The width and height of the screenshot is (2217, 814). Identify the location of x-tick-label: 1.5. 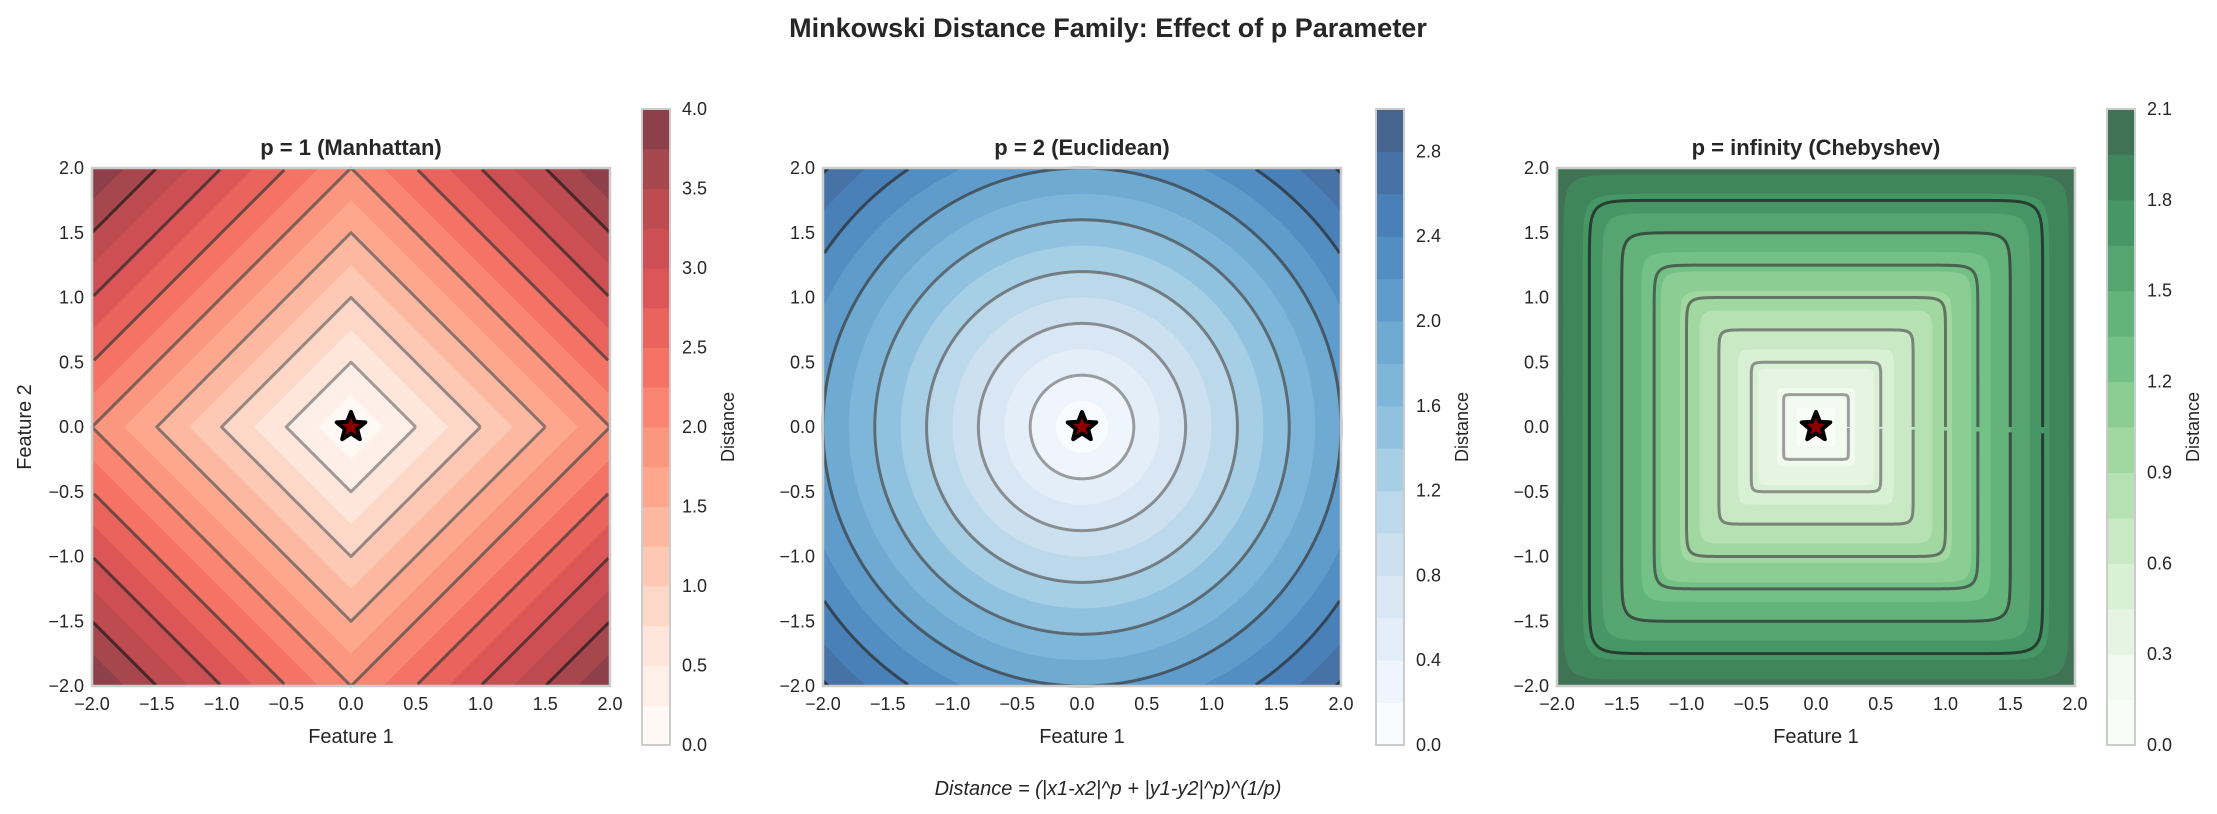
(1276, 704).